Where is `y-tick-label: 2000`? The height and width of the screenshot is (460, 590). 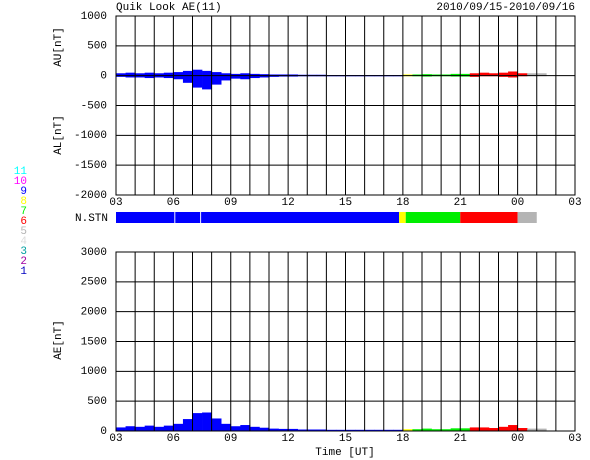 y-tick-label: 2000 is located at coordinates (94, 313).